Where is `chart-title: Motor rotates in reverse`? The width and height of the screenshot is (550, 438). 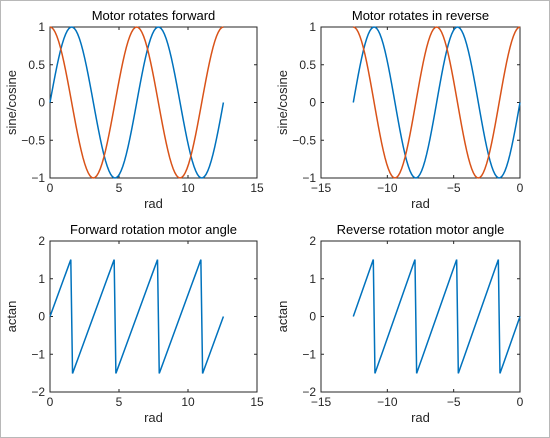
chart-title: Motor rotates in reverse is located at coordinates (420, 15).